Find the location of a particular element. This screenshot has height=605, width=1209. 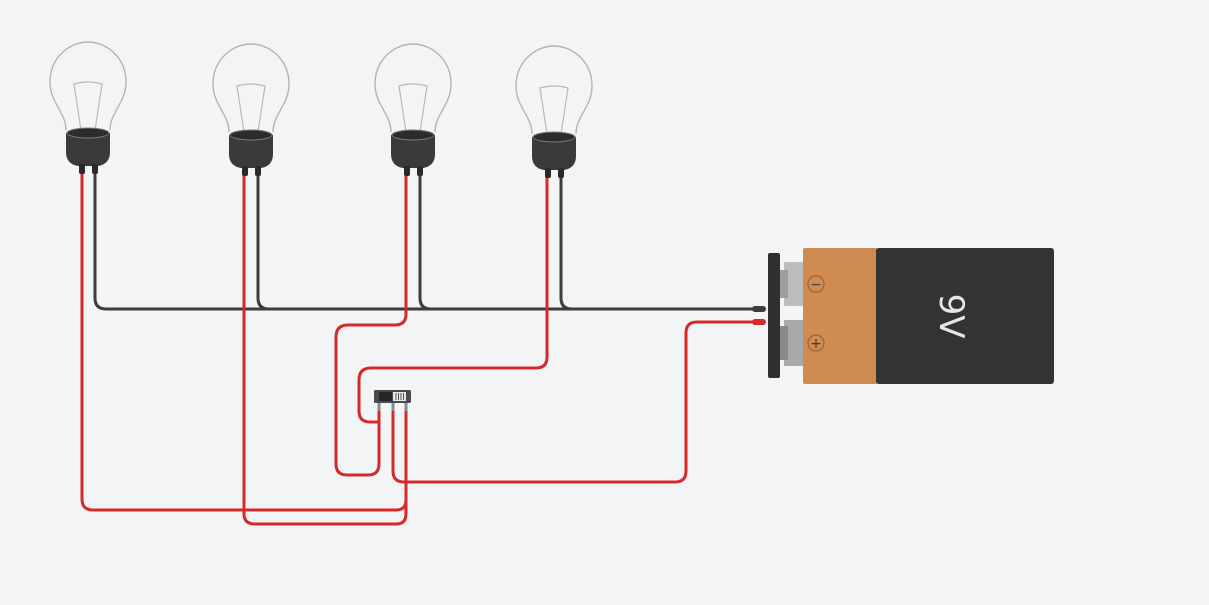

battery-body is located at coordinates (965, 316).